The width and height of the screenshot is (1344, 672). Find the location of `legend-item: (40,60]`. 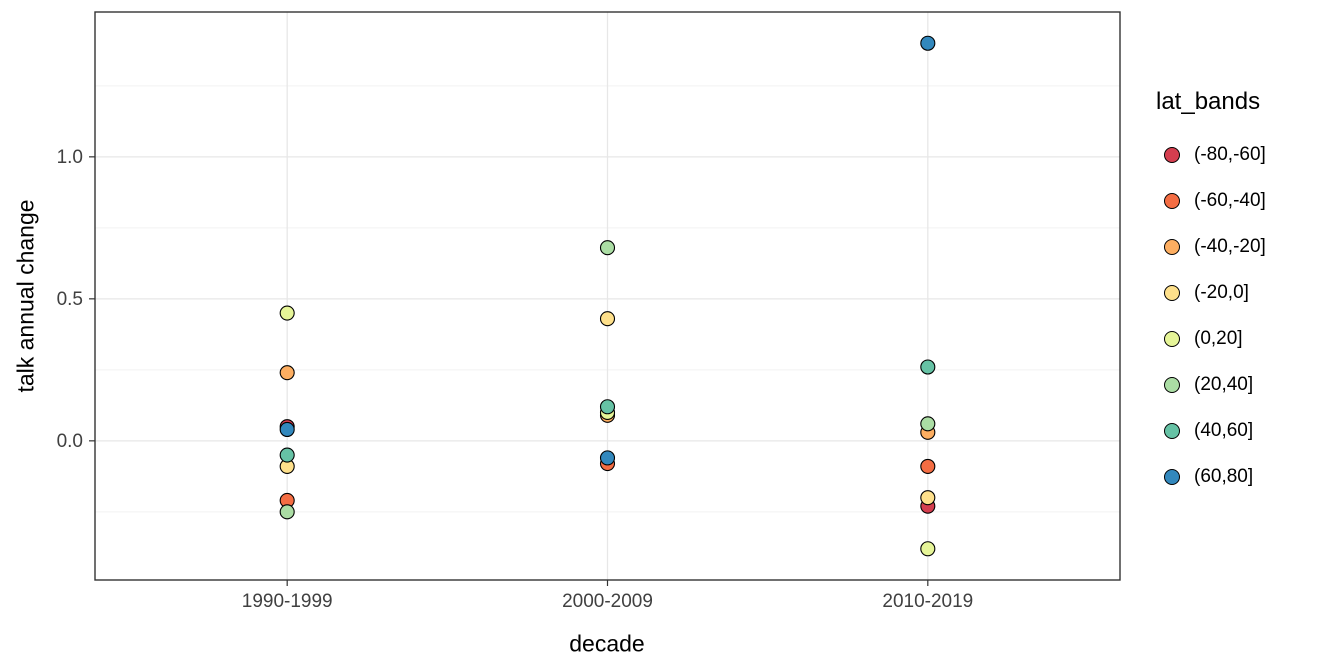

legend-item: (40,60] is located at coordinates (1247, 430).